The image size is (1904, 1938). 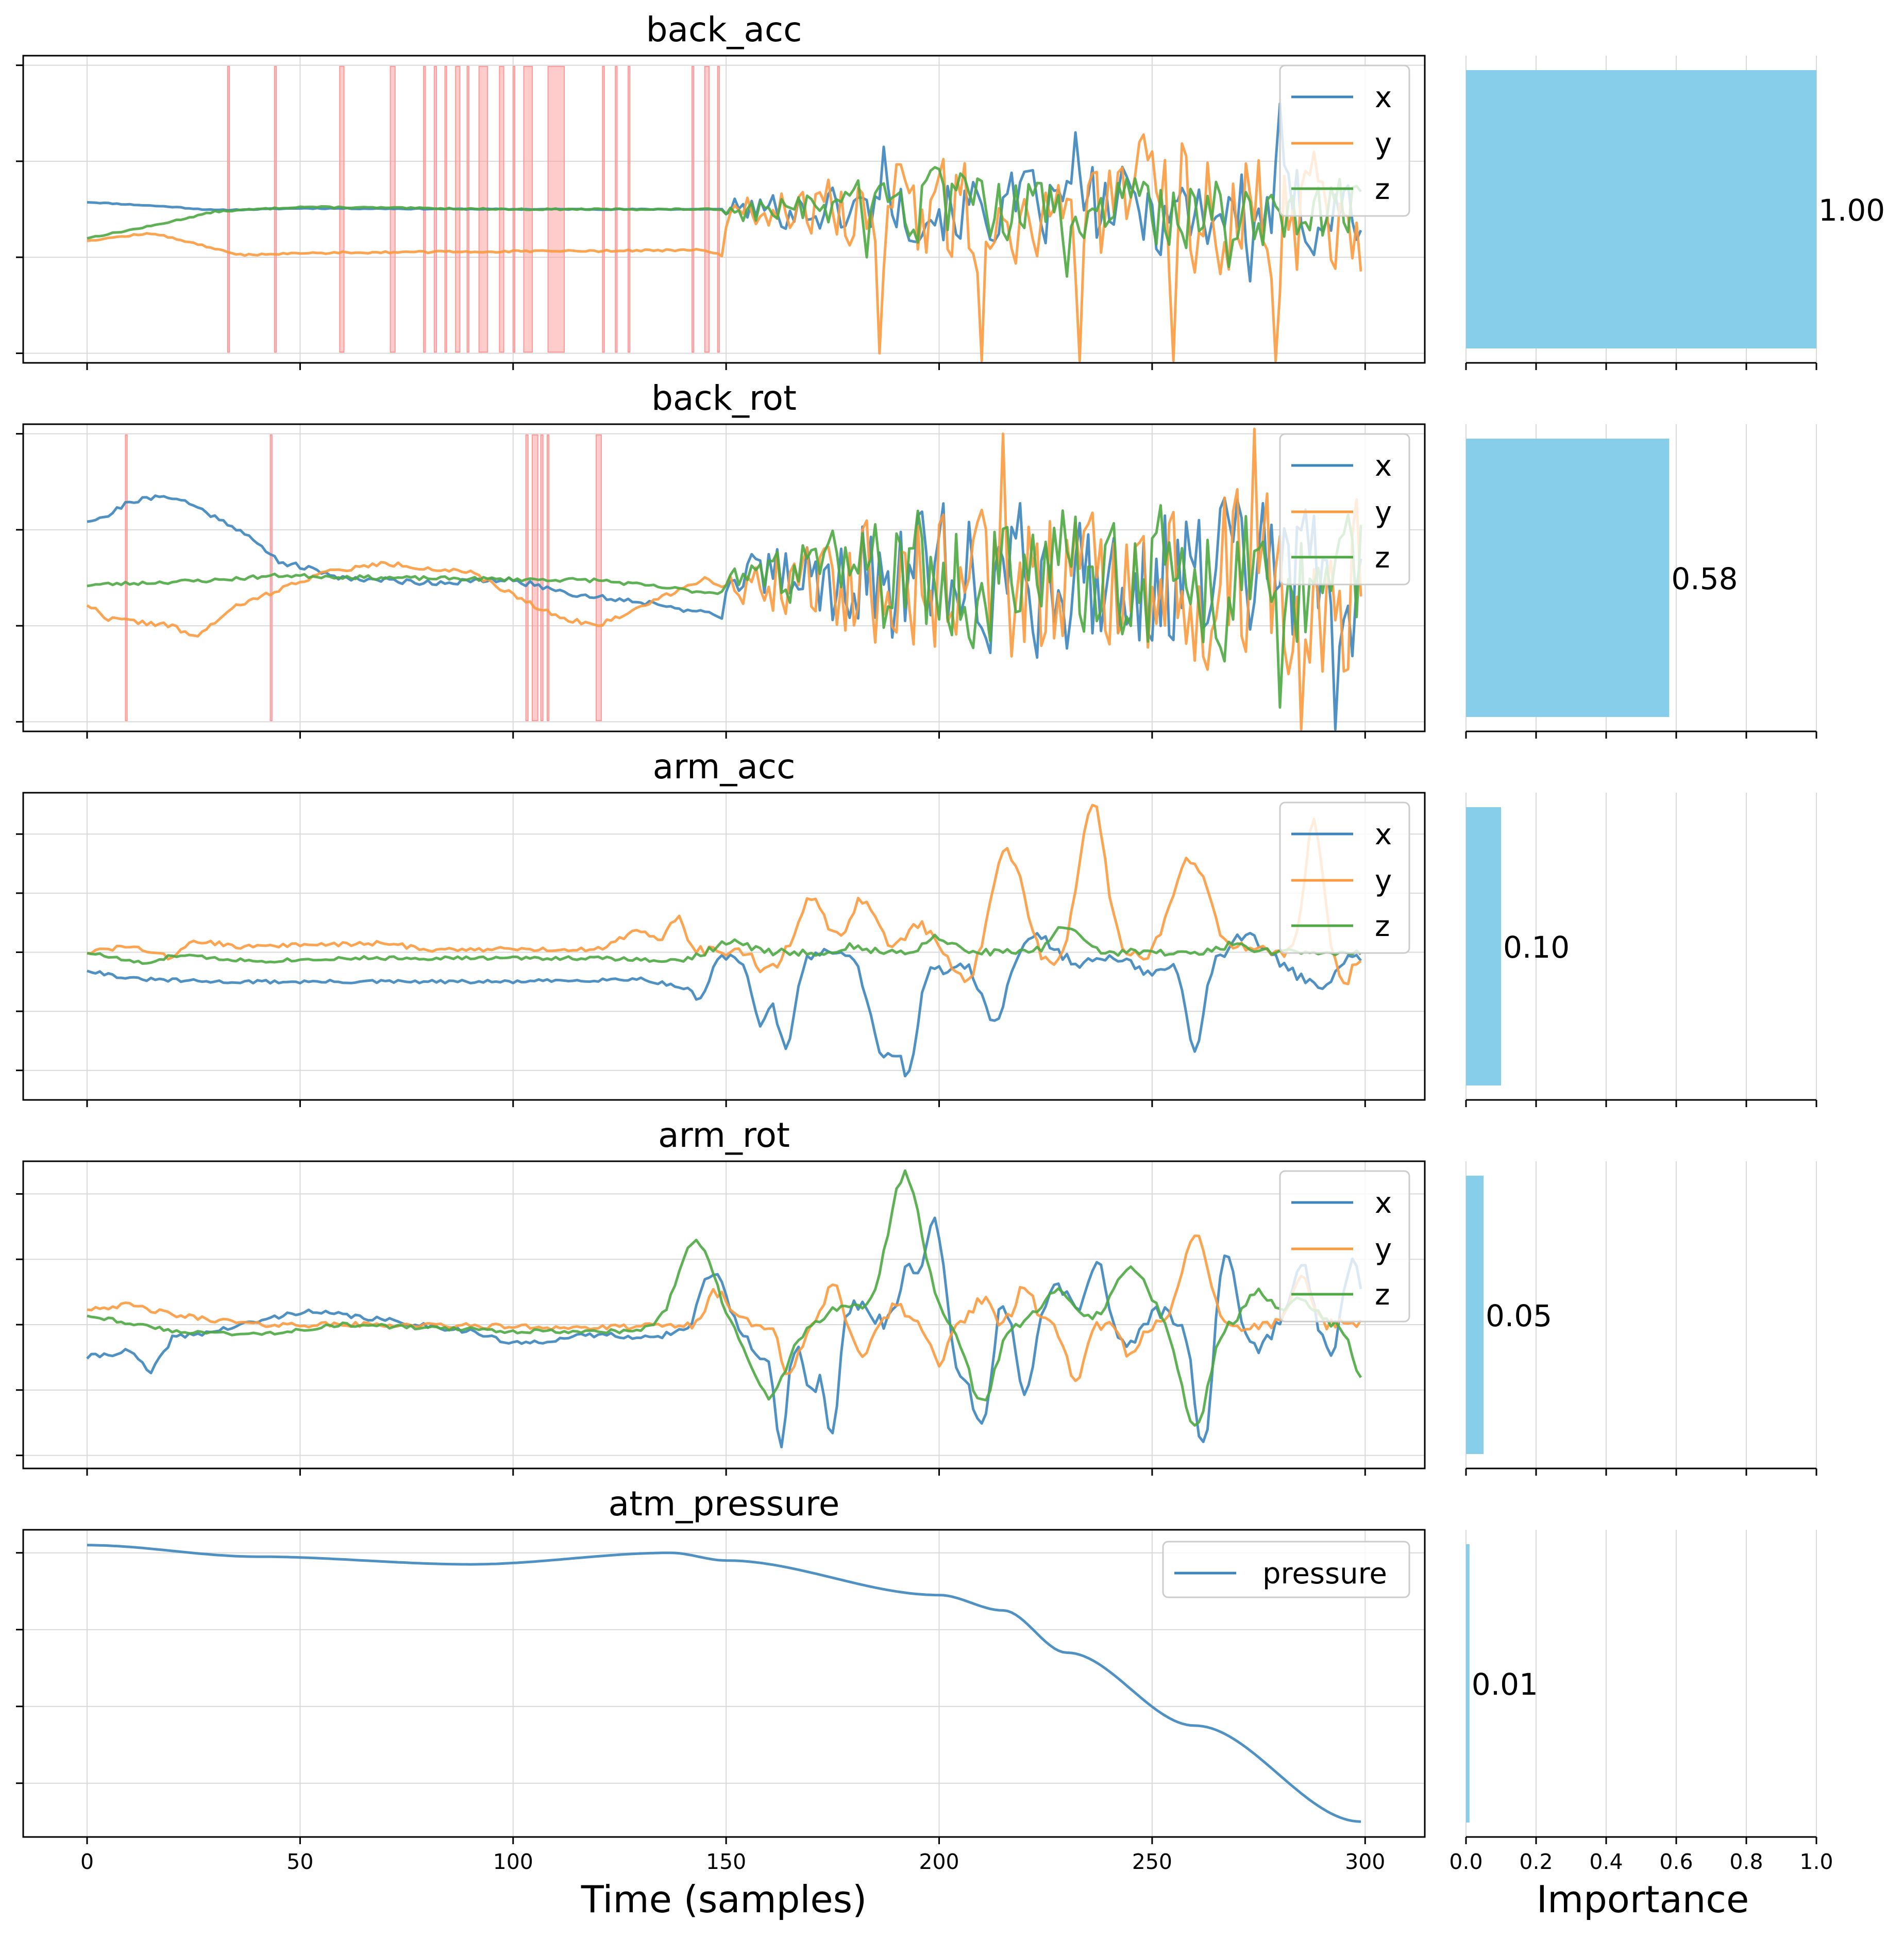 What do you see at coordinates (513, 1861) in the screenshot?
I see `x-tick-label: 100` at bounding box center [513, 1861].